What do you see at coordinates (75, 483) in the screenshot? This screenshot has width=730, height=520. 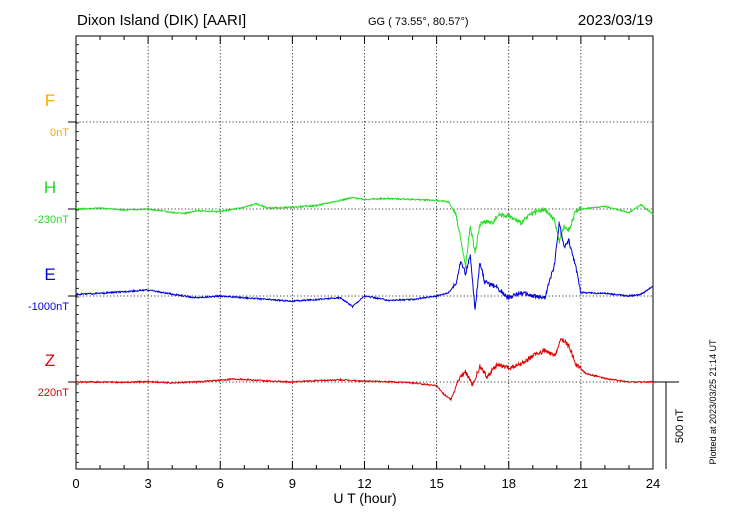 I see `x-tick-label: 0` at bounding box center [75, 483].